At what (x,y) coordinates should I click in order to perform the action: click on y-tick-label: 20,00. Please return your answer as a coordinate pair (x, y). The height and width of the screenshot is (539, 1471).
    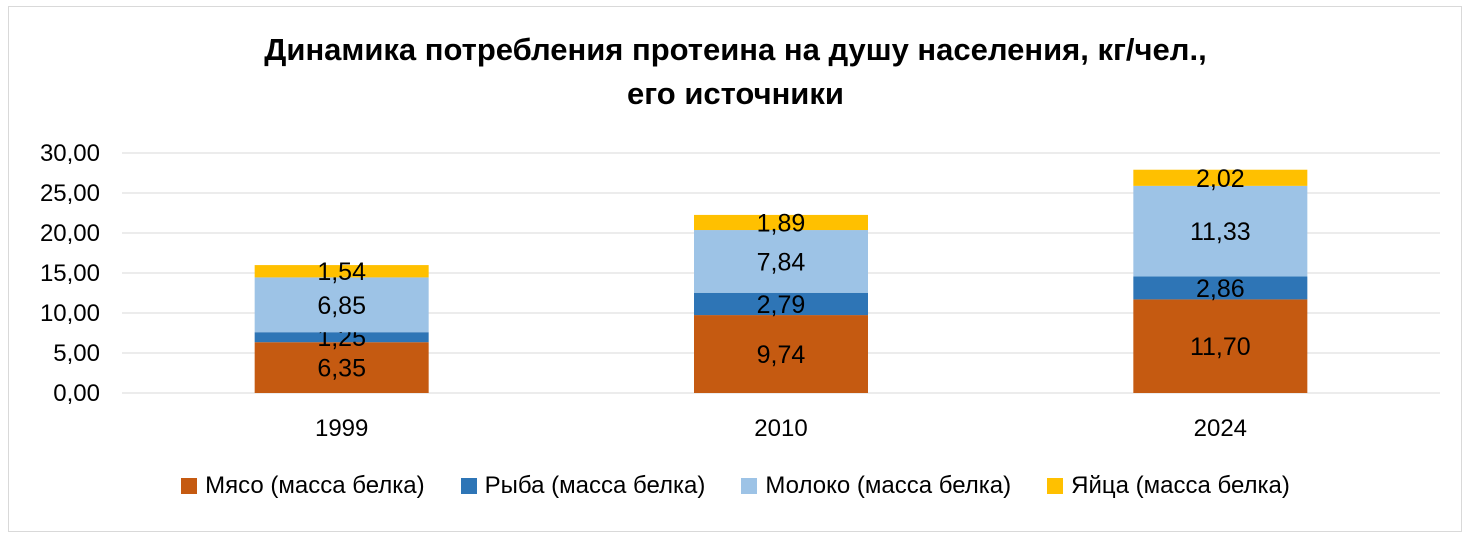
    Looking at the image, I should click on (70, 233).